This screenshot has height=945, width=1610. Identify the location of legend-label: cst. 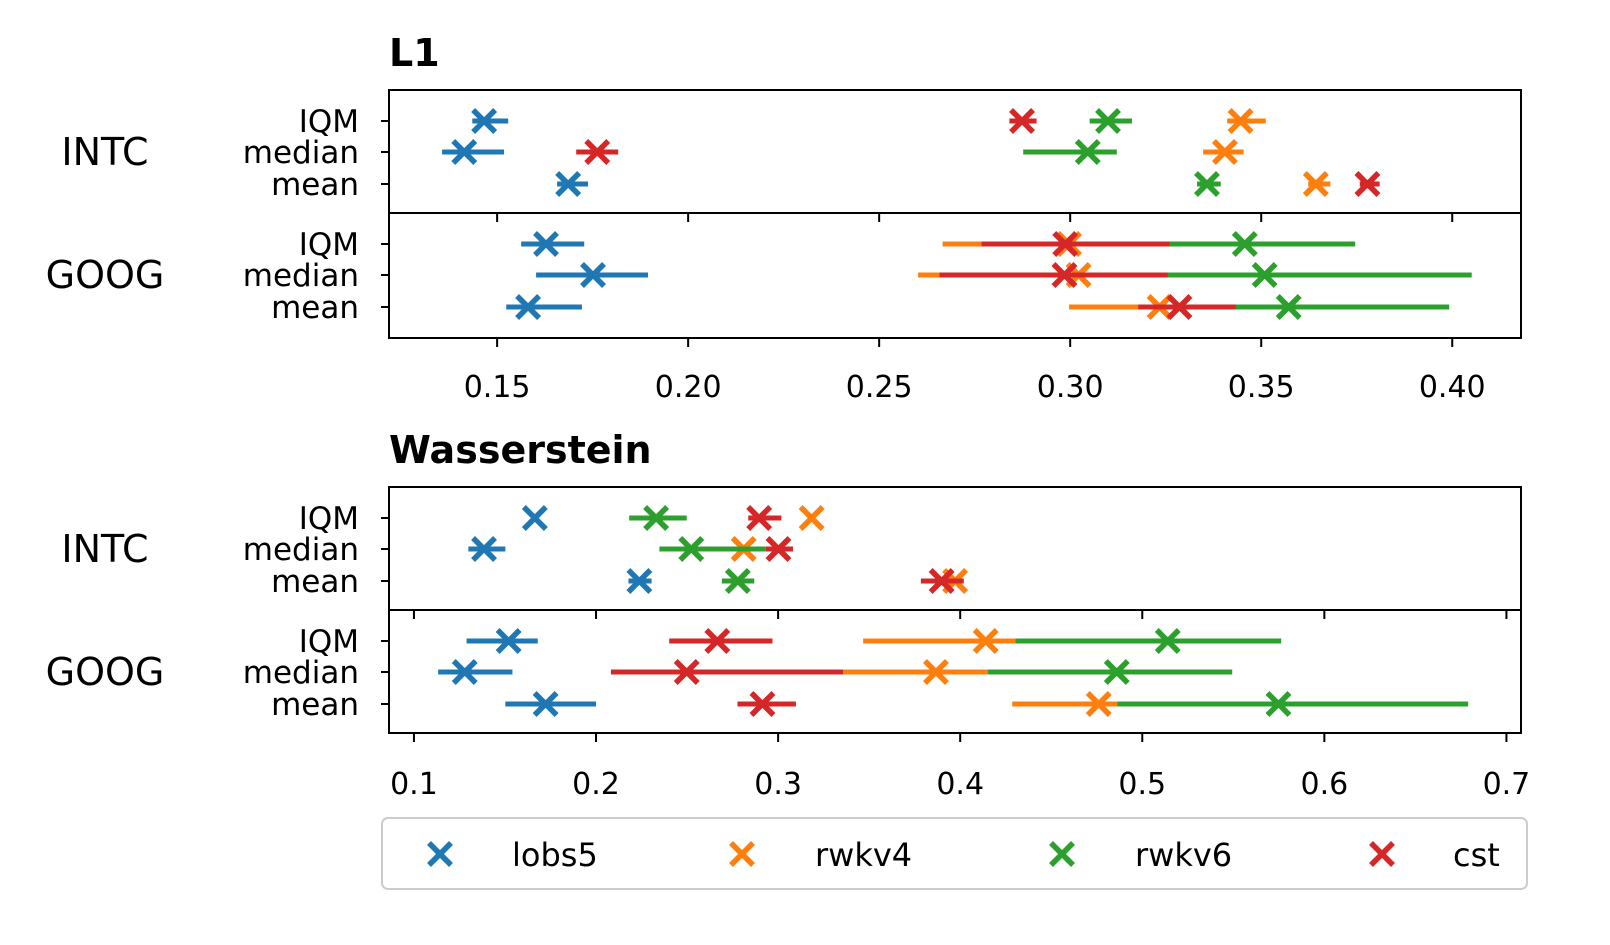
(1476, 855).